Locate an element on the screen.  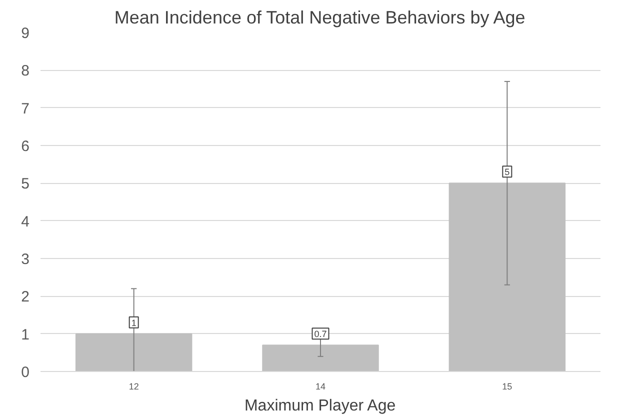
data-label: 0.7 is located at coordinates (320, 334).